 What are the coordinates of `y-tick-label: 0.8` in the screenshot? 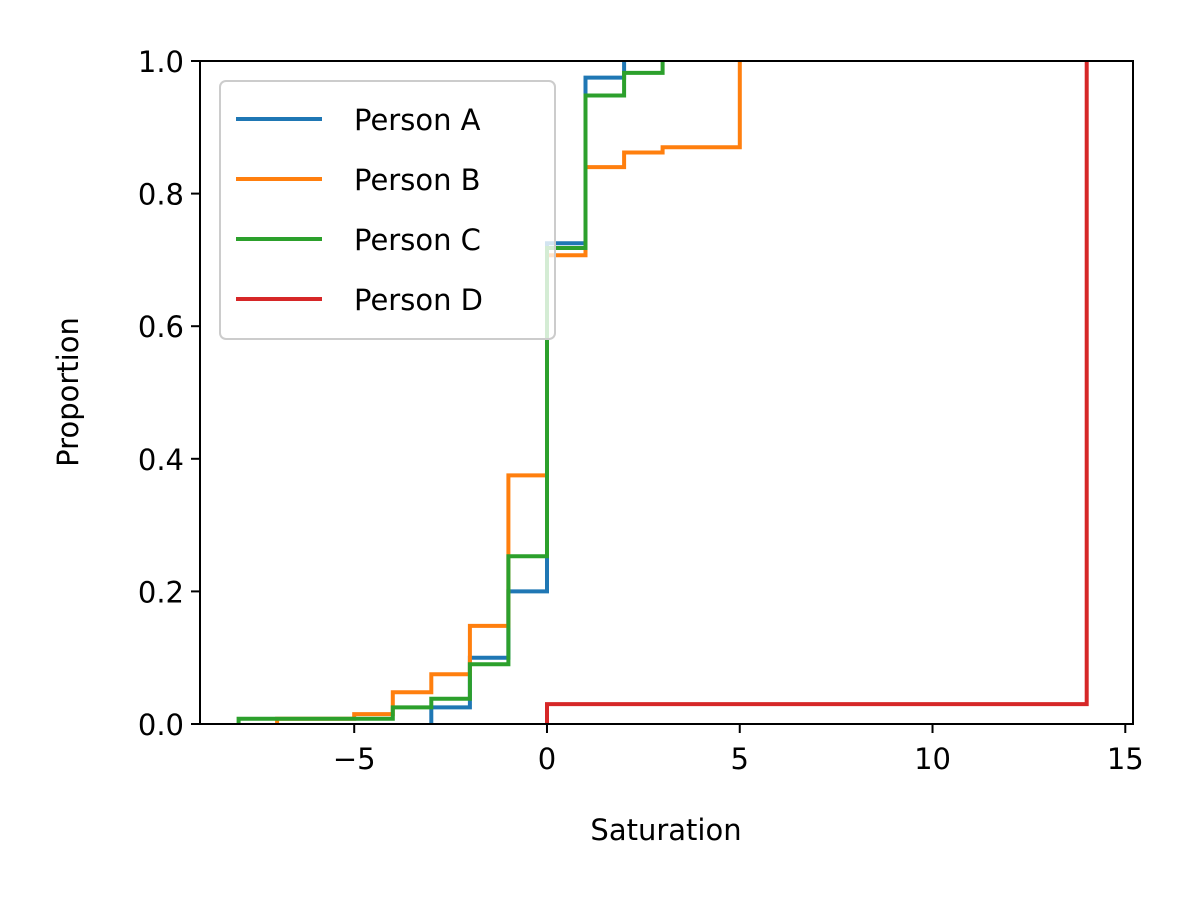 It's located at (161, 195).